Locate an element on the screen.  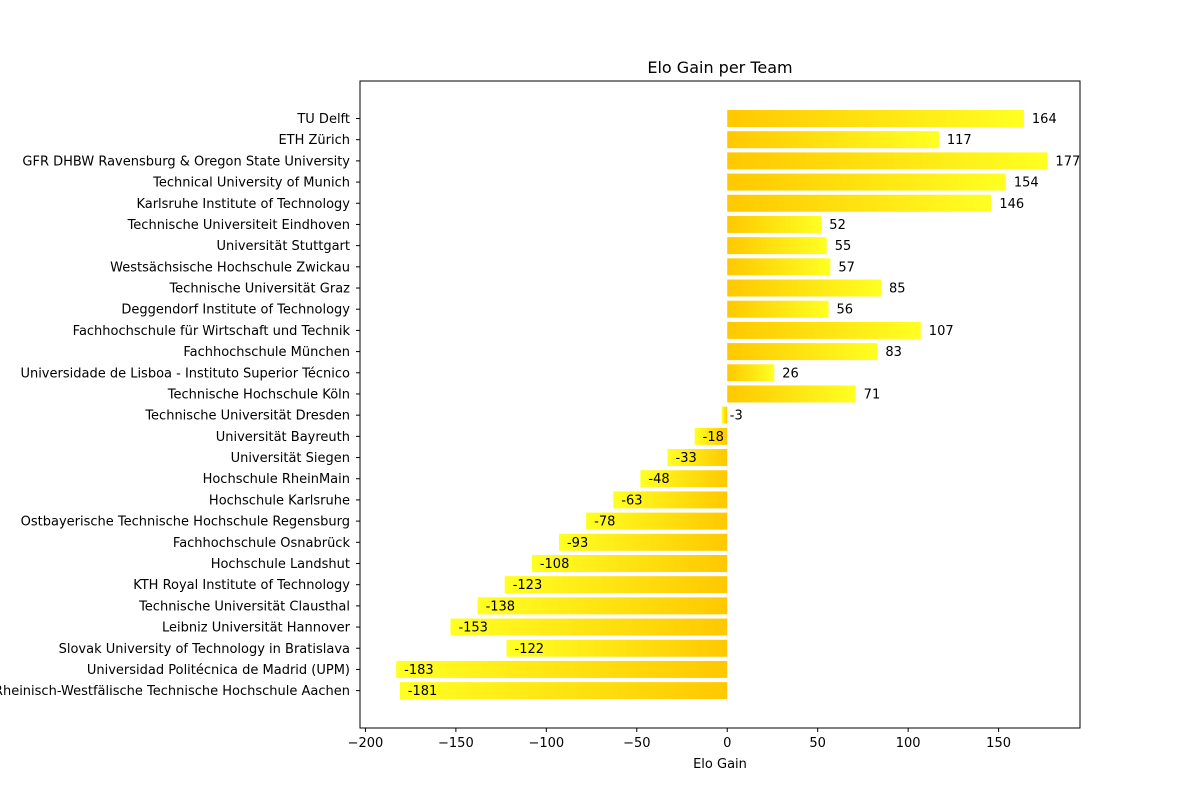
data-label: 154 is located at coordinates (1026, 183).